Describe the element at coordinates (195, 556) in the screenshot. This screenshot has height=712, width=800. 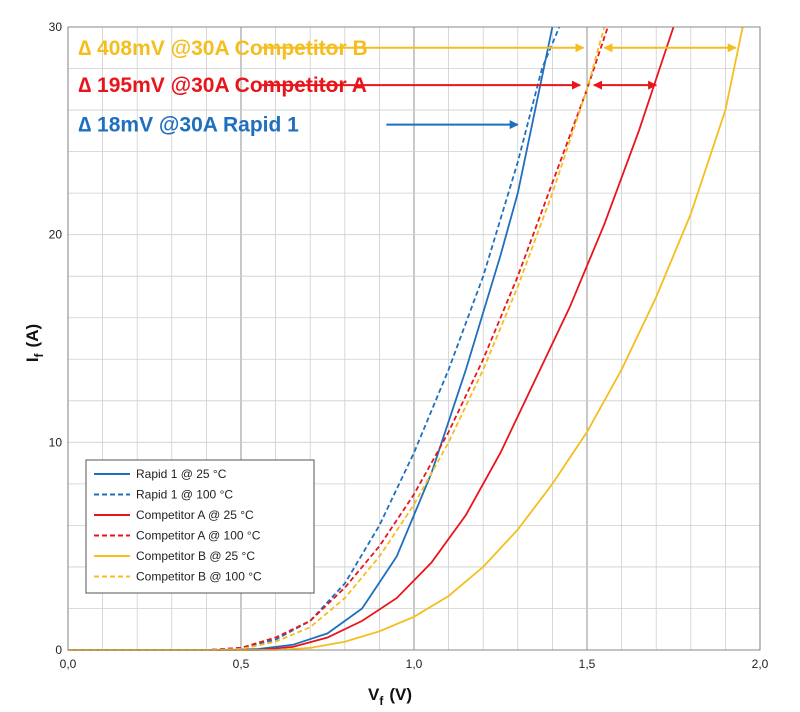
I see `legend-label-4: Competitor B @ 25 °C` at that location.